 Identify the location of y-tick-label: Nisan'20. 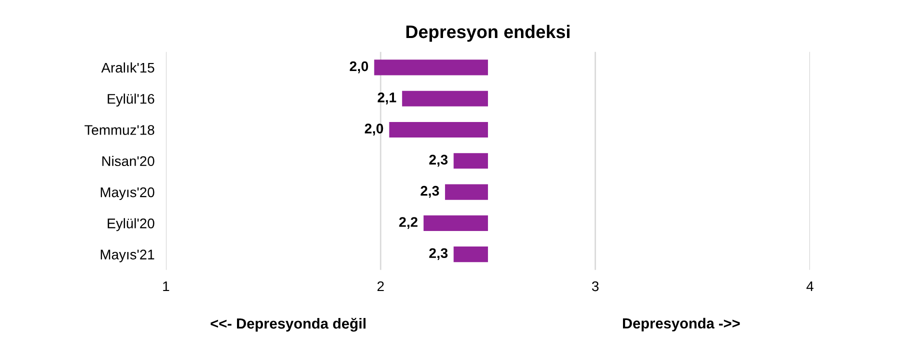
(128, 161).